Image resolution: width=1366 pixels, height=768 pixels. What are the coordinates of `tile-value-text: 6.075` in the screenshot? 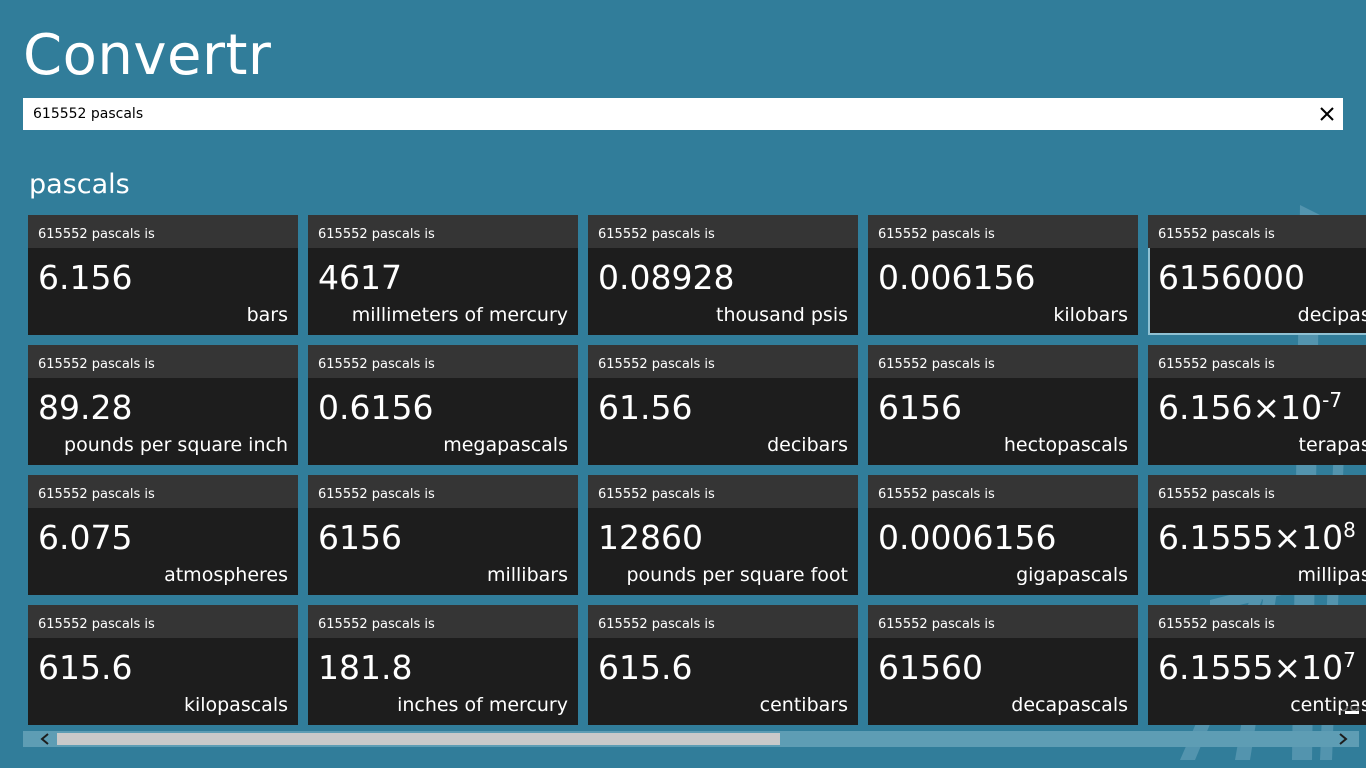 It's located at (85, 537).